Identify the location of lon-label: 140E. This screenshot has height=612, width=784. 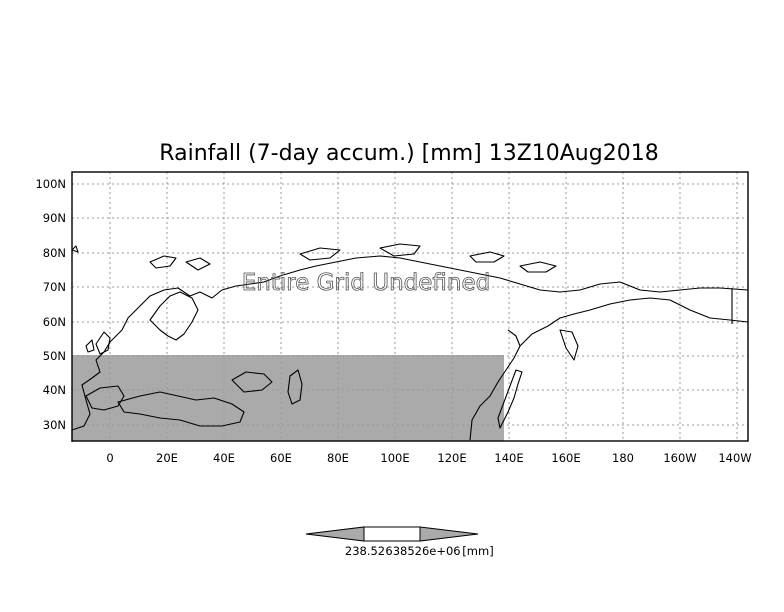
(508, 458).